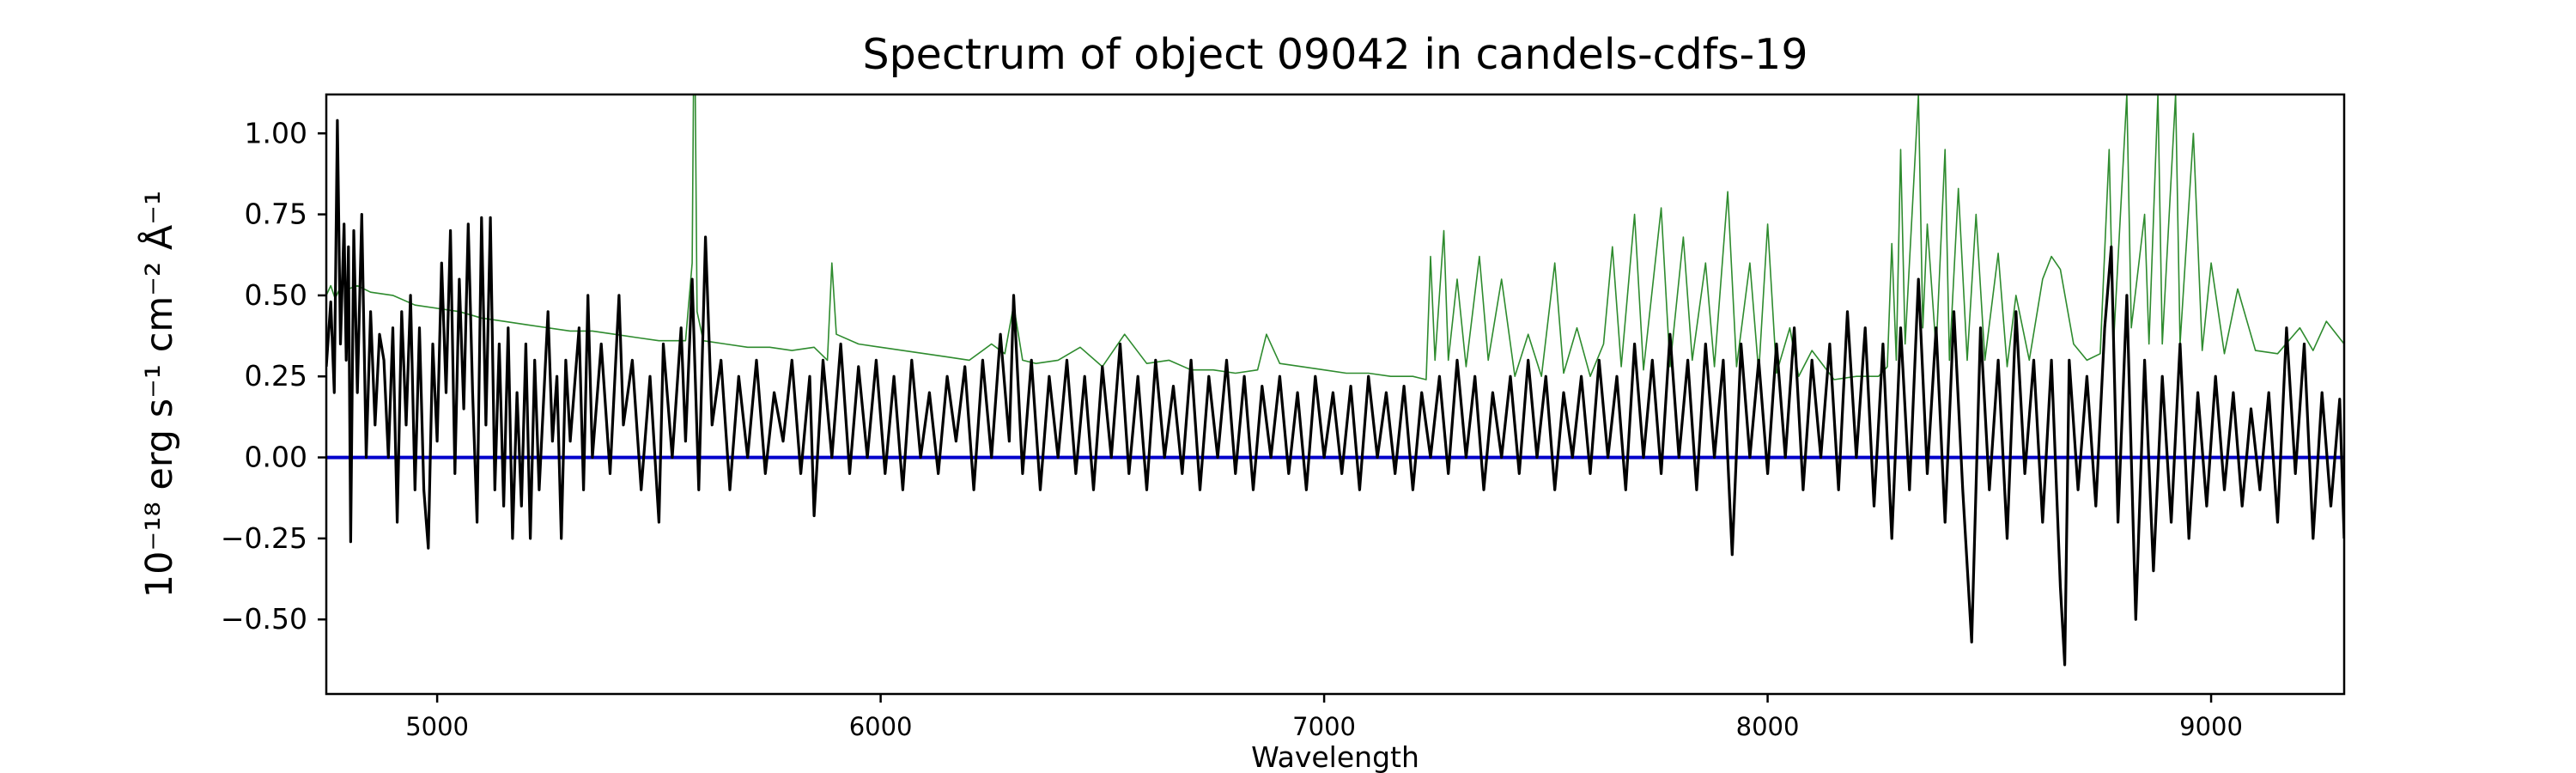 This screenshot has width=2576, height=773. Describe the element at coordinates (1335, 756) in the screenshot. I see `x-axis-label: Wavelength` at that location.